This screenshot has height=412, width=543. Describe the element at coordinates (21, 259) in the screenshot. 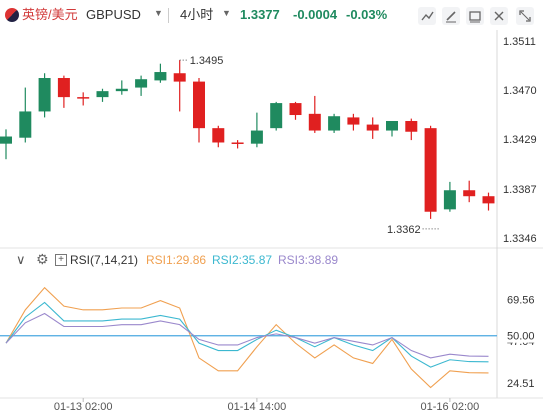

I see `collapse-icon: ∨` at that location.